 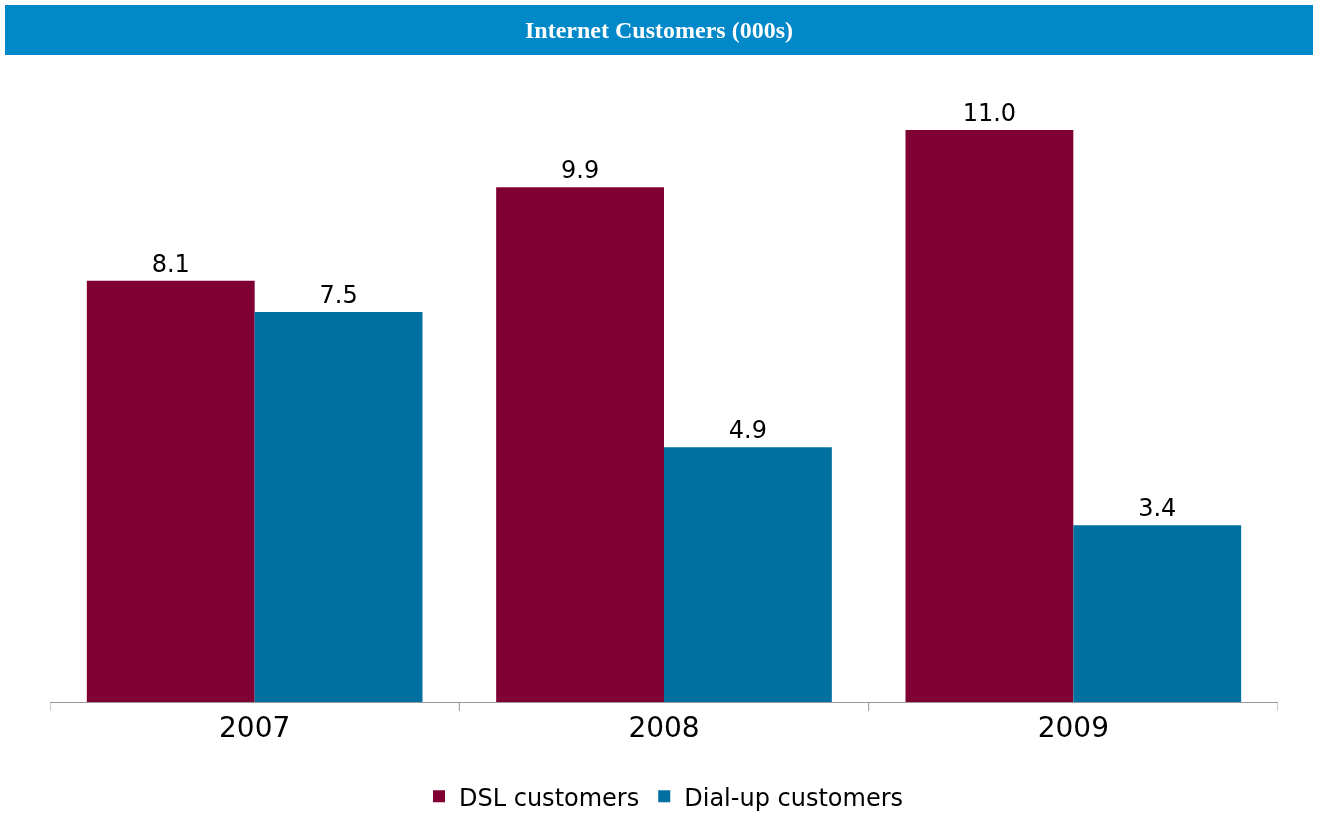 What do you see at coordinates (549, 797) in the screenshot?
I see `legend-label: DSL customers` at bounding box center [549, 797].